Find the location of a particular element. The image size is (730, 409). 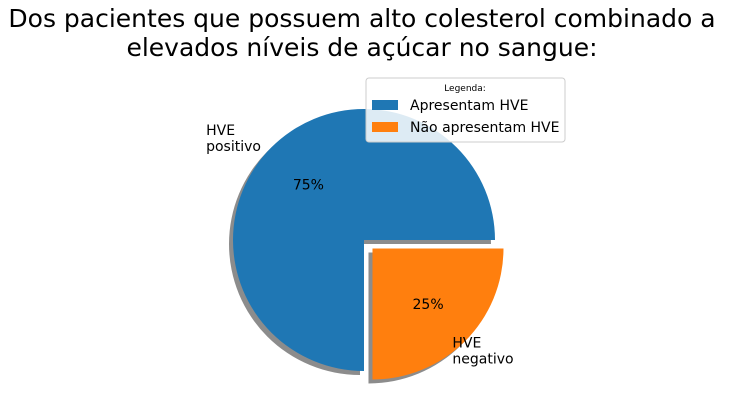

legend-entry-apresentam-hve: Apresentam HVE is located at coordinates (469, 106).